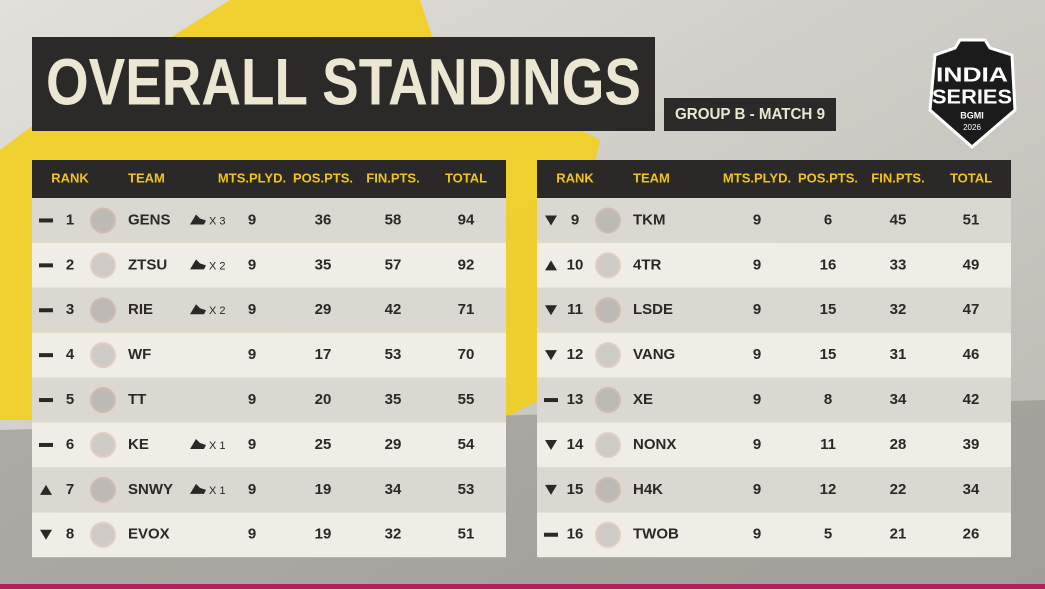 The height and width of the screenshot is (589, 1045). Describe the element at coordinates (323, 219) in the screenshot. I see `stat-pos: 36` at that location.